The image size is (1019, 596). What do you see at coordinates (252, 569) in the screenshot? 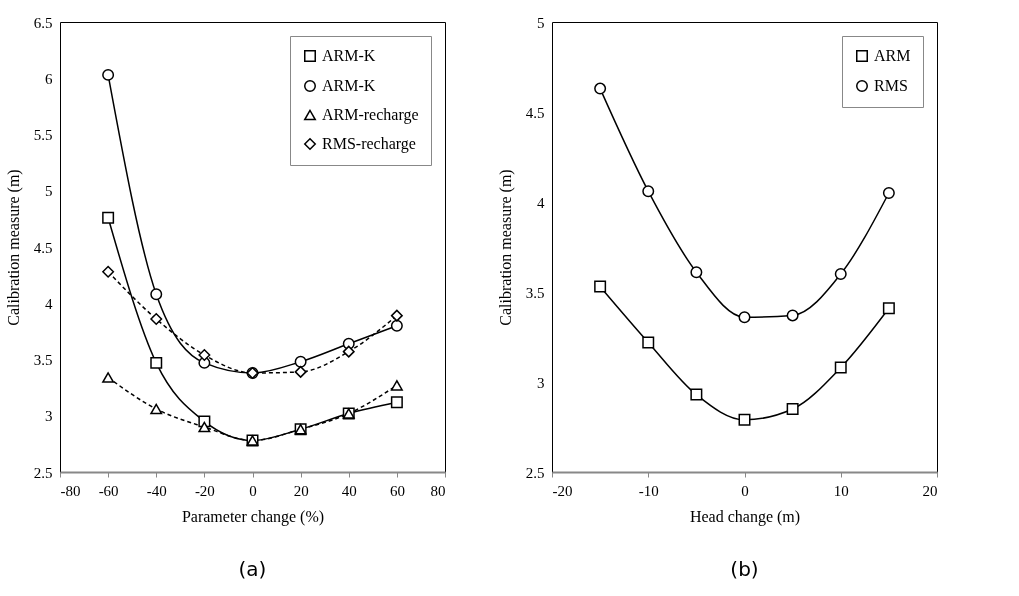
I see `text: (a)` at bounding box center [252, 569].